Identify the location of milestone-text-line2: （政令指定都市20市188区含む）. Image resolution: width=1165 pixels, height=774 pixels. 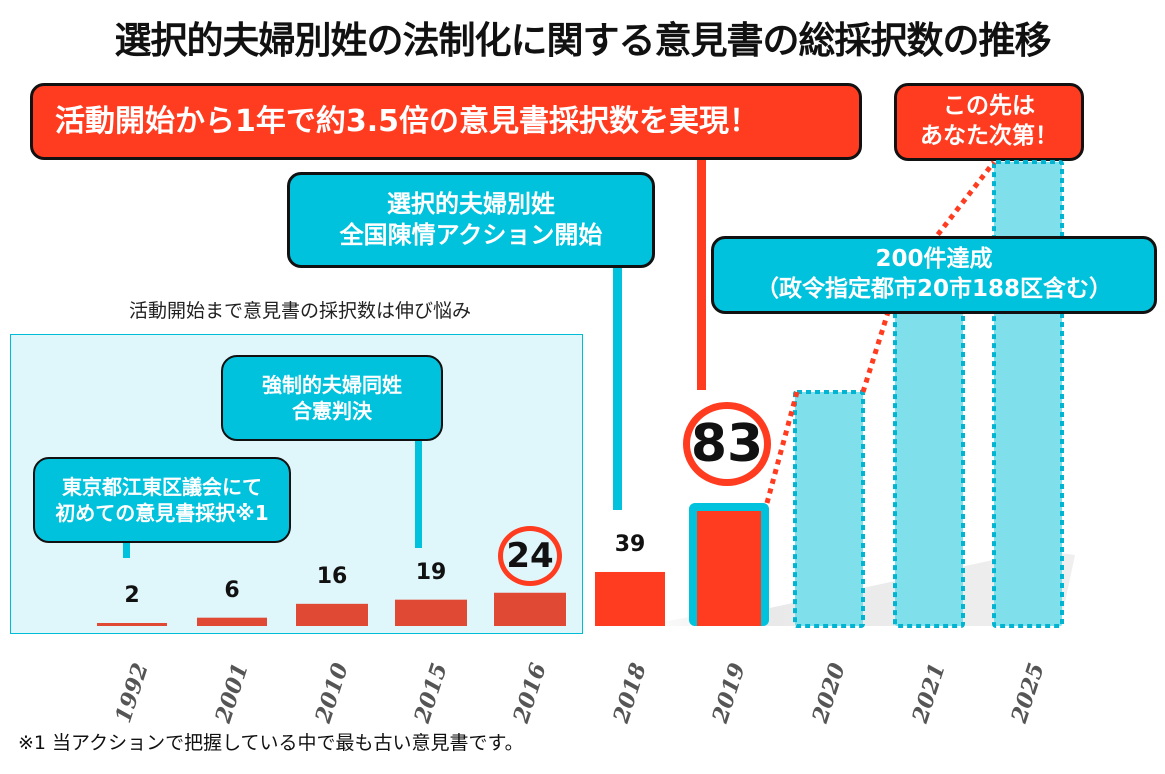
(934, 289).